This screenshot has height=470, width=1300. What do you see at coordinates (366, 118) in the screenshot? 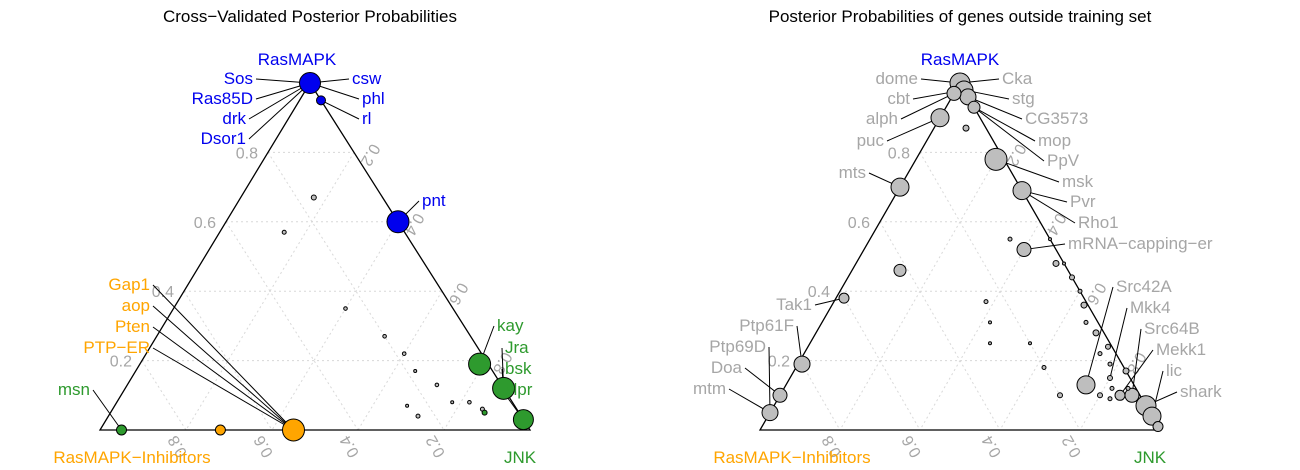
I see `point-label: rl` at bounding box center [366, 118].